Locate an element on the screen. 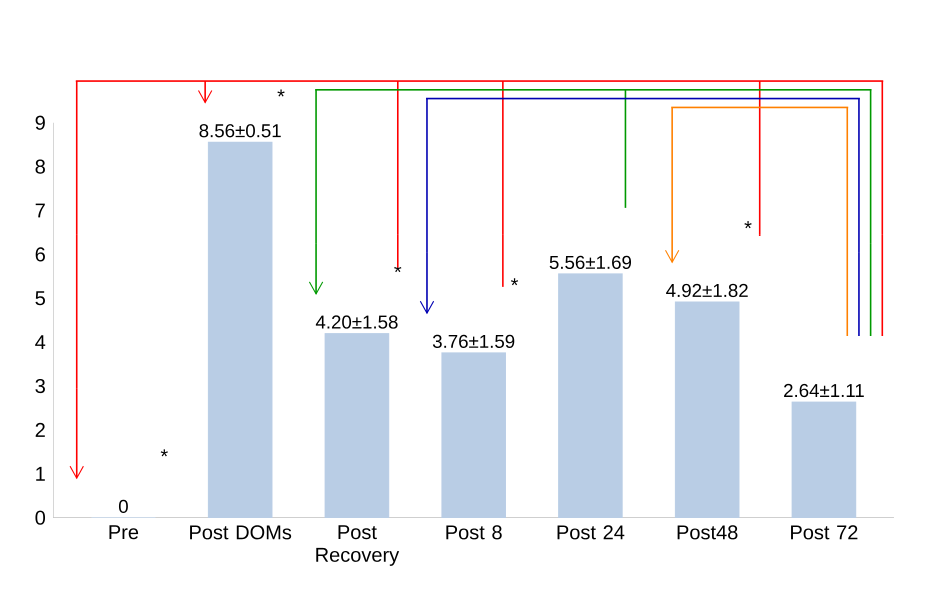 This screenshot has height=595, width=930. data-label: 0 is located at coordinates (123, 506).